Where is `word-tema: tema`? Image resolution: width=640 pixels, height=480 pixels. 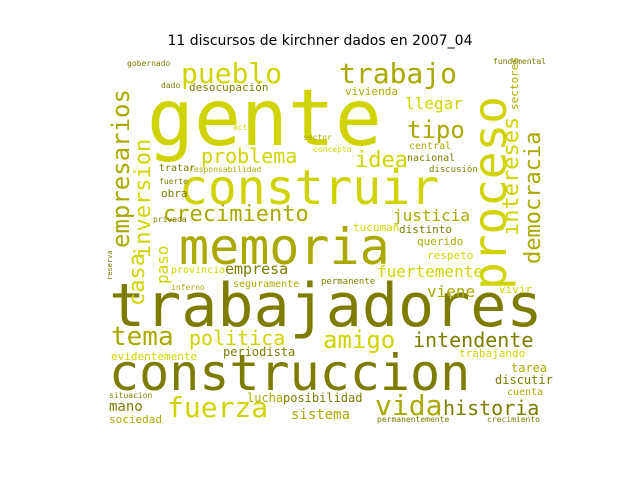
word-tema: tema is located at coordinates (142, 337).